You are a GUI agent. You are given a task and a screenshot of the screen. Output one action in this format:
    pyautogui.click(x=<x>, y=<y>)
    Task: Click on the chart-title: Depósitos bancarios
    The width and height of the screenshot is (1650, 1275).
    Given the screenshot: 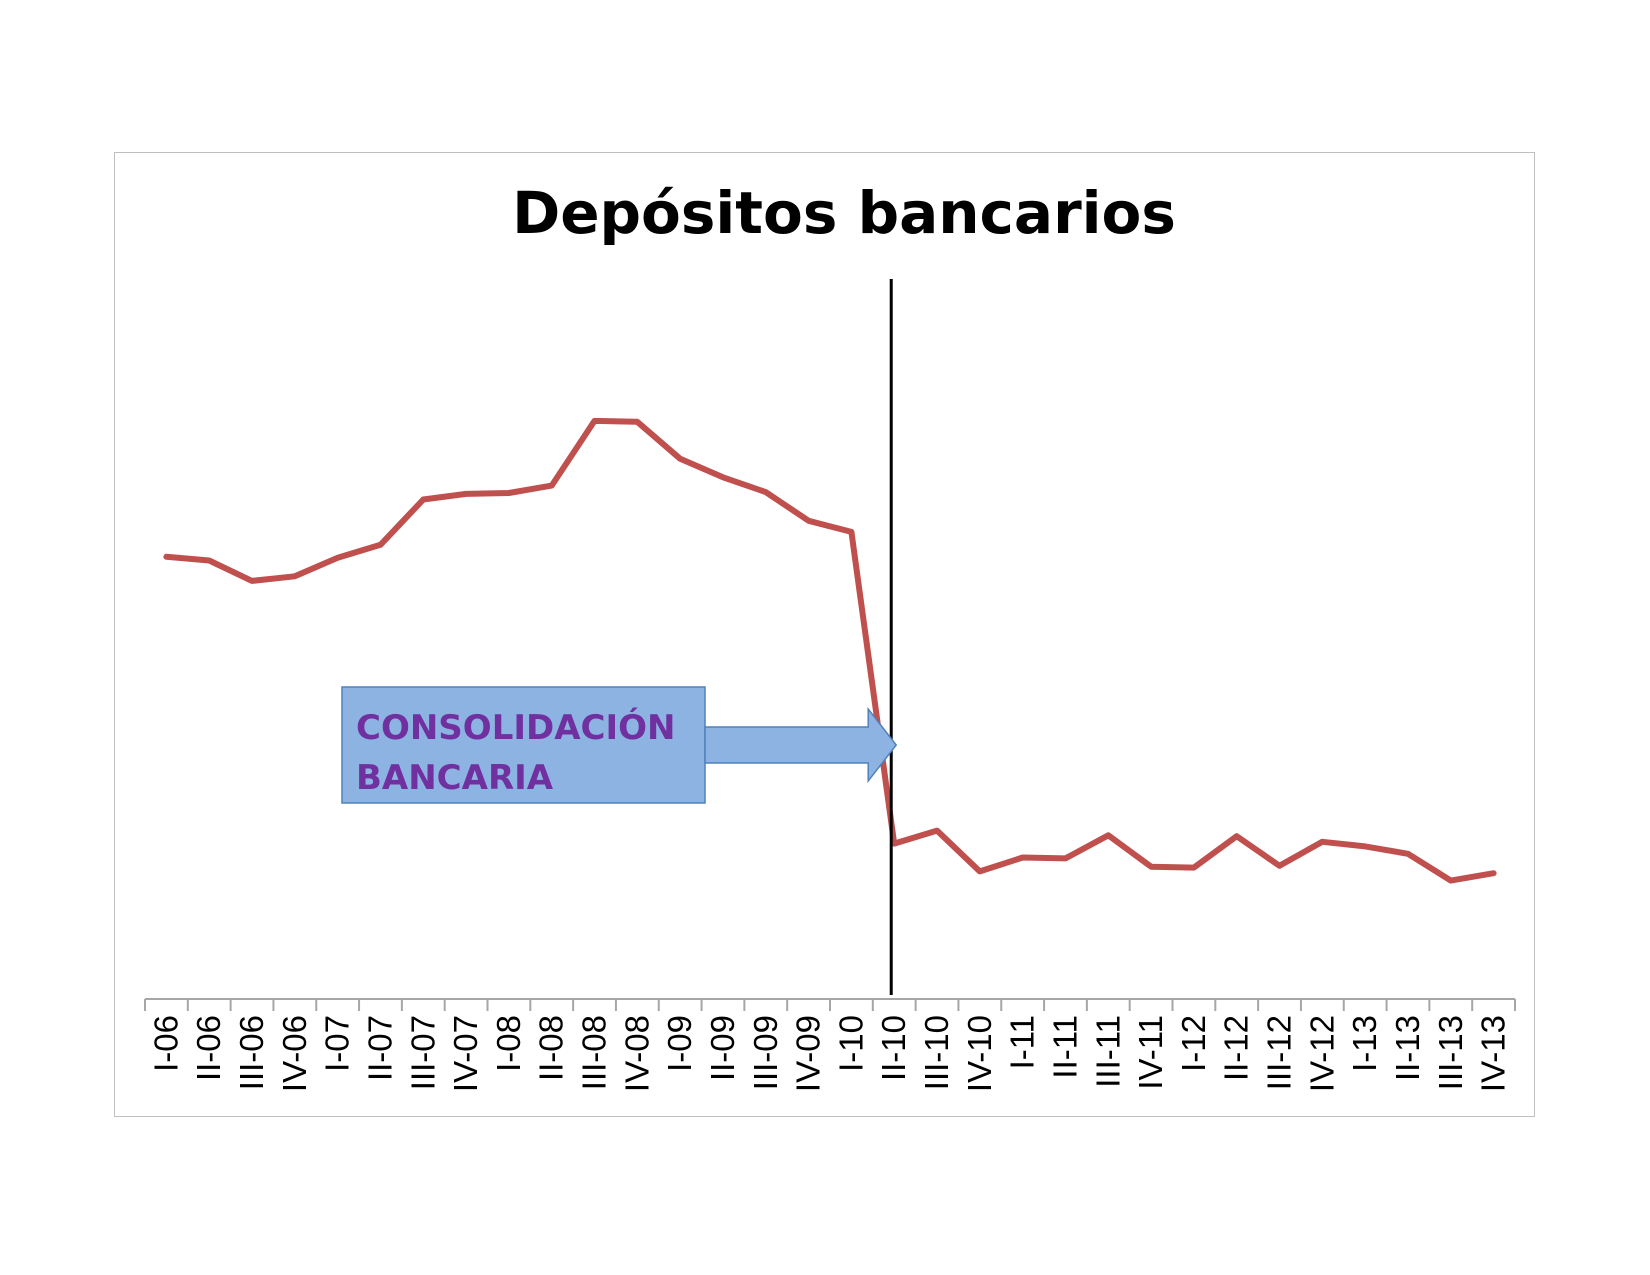 What is the action you would take?
    pyautogui.click(x=844, y=213)
    